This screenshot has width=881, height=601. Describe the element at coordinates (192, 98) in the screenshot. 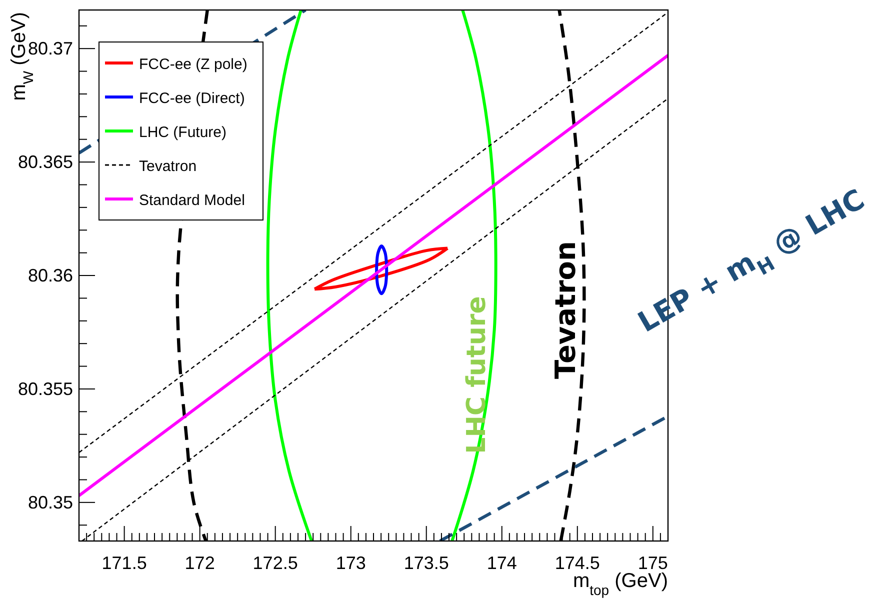

I see `legend-label: FCC-ee (Direct)` at that location.